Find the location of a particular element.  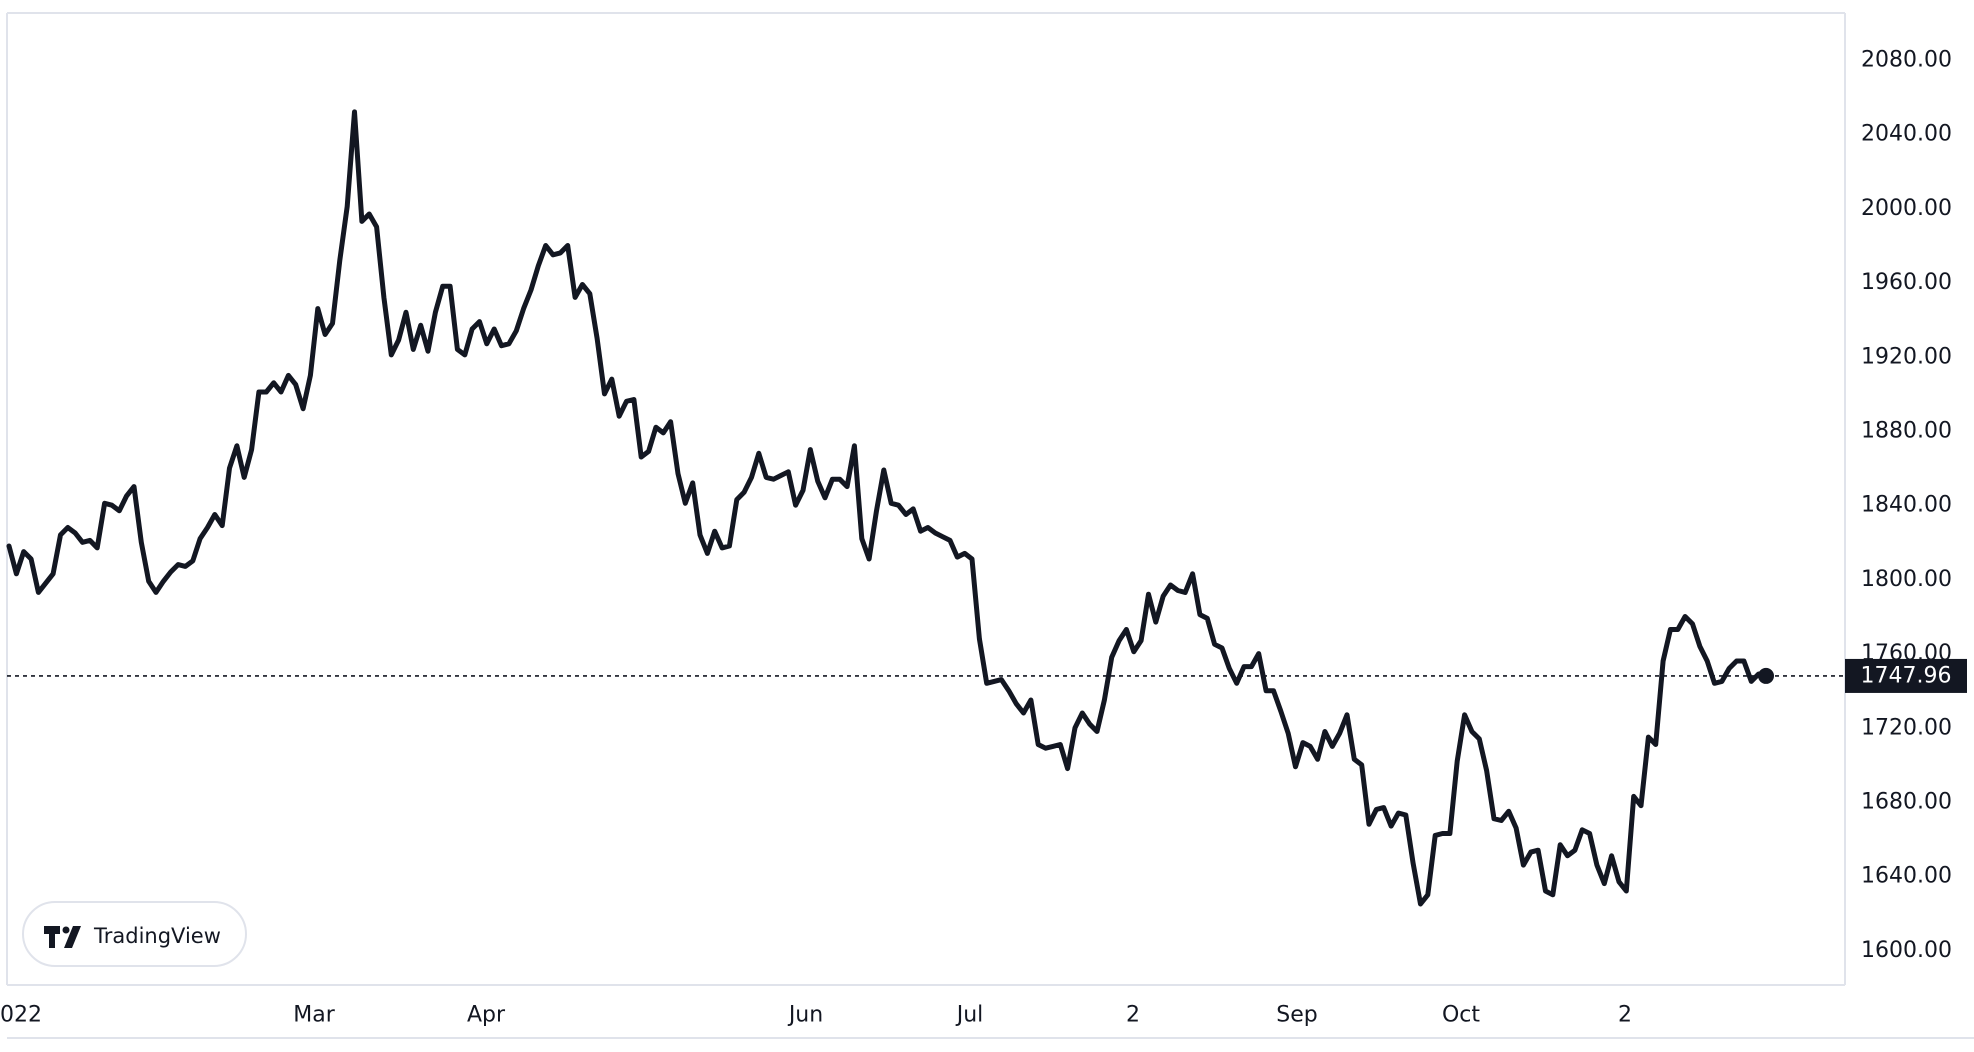

price-axis-tick-label: 1640.00 is located at coordinates (1906, 876).